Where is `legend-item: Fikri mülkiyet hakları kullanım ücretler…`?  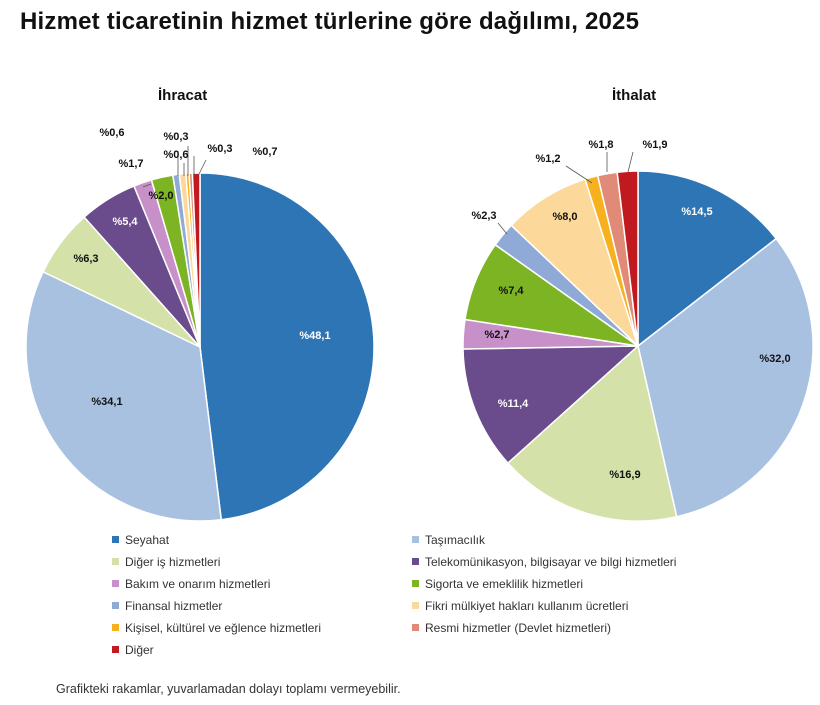 legend-item: Fikri mülkiyet hakları kullanım ücretler… is located at coordinates (520, 606).